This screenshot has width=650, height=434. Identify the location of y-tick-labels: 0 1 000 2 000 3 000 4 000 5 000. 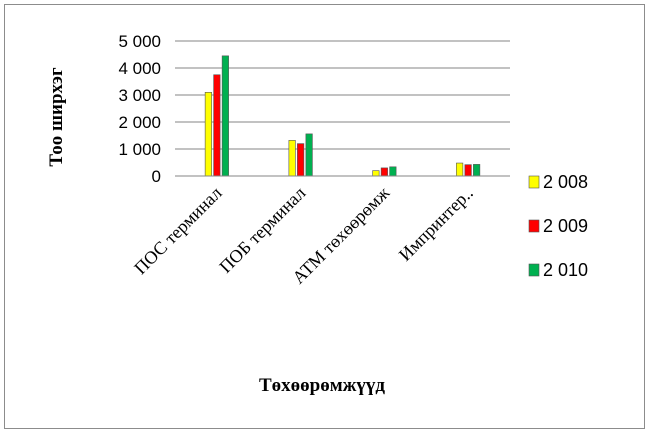
(139, 109).